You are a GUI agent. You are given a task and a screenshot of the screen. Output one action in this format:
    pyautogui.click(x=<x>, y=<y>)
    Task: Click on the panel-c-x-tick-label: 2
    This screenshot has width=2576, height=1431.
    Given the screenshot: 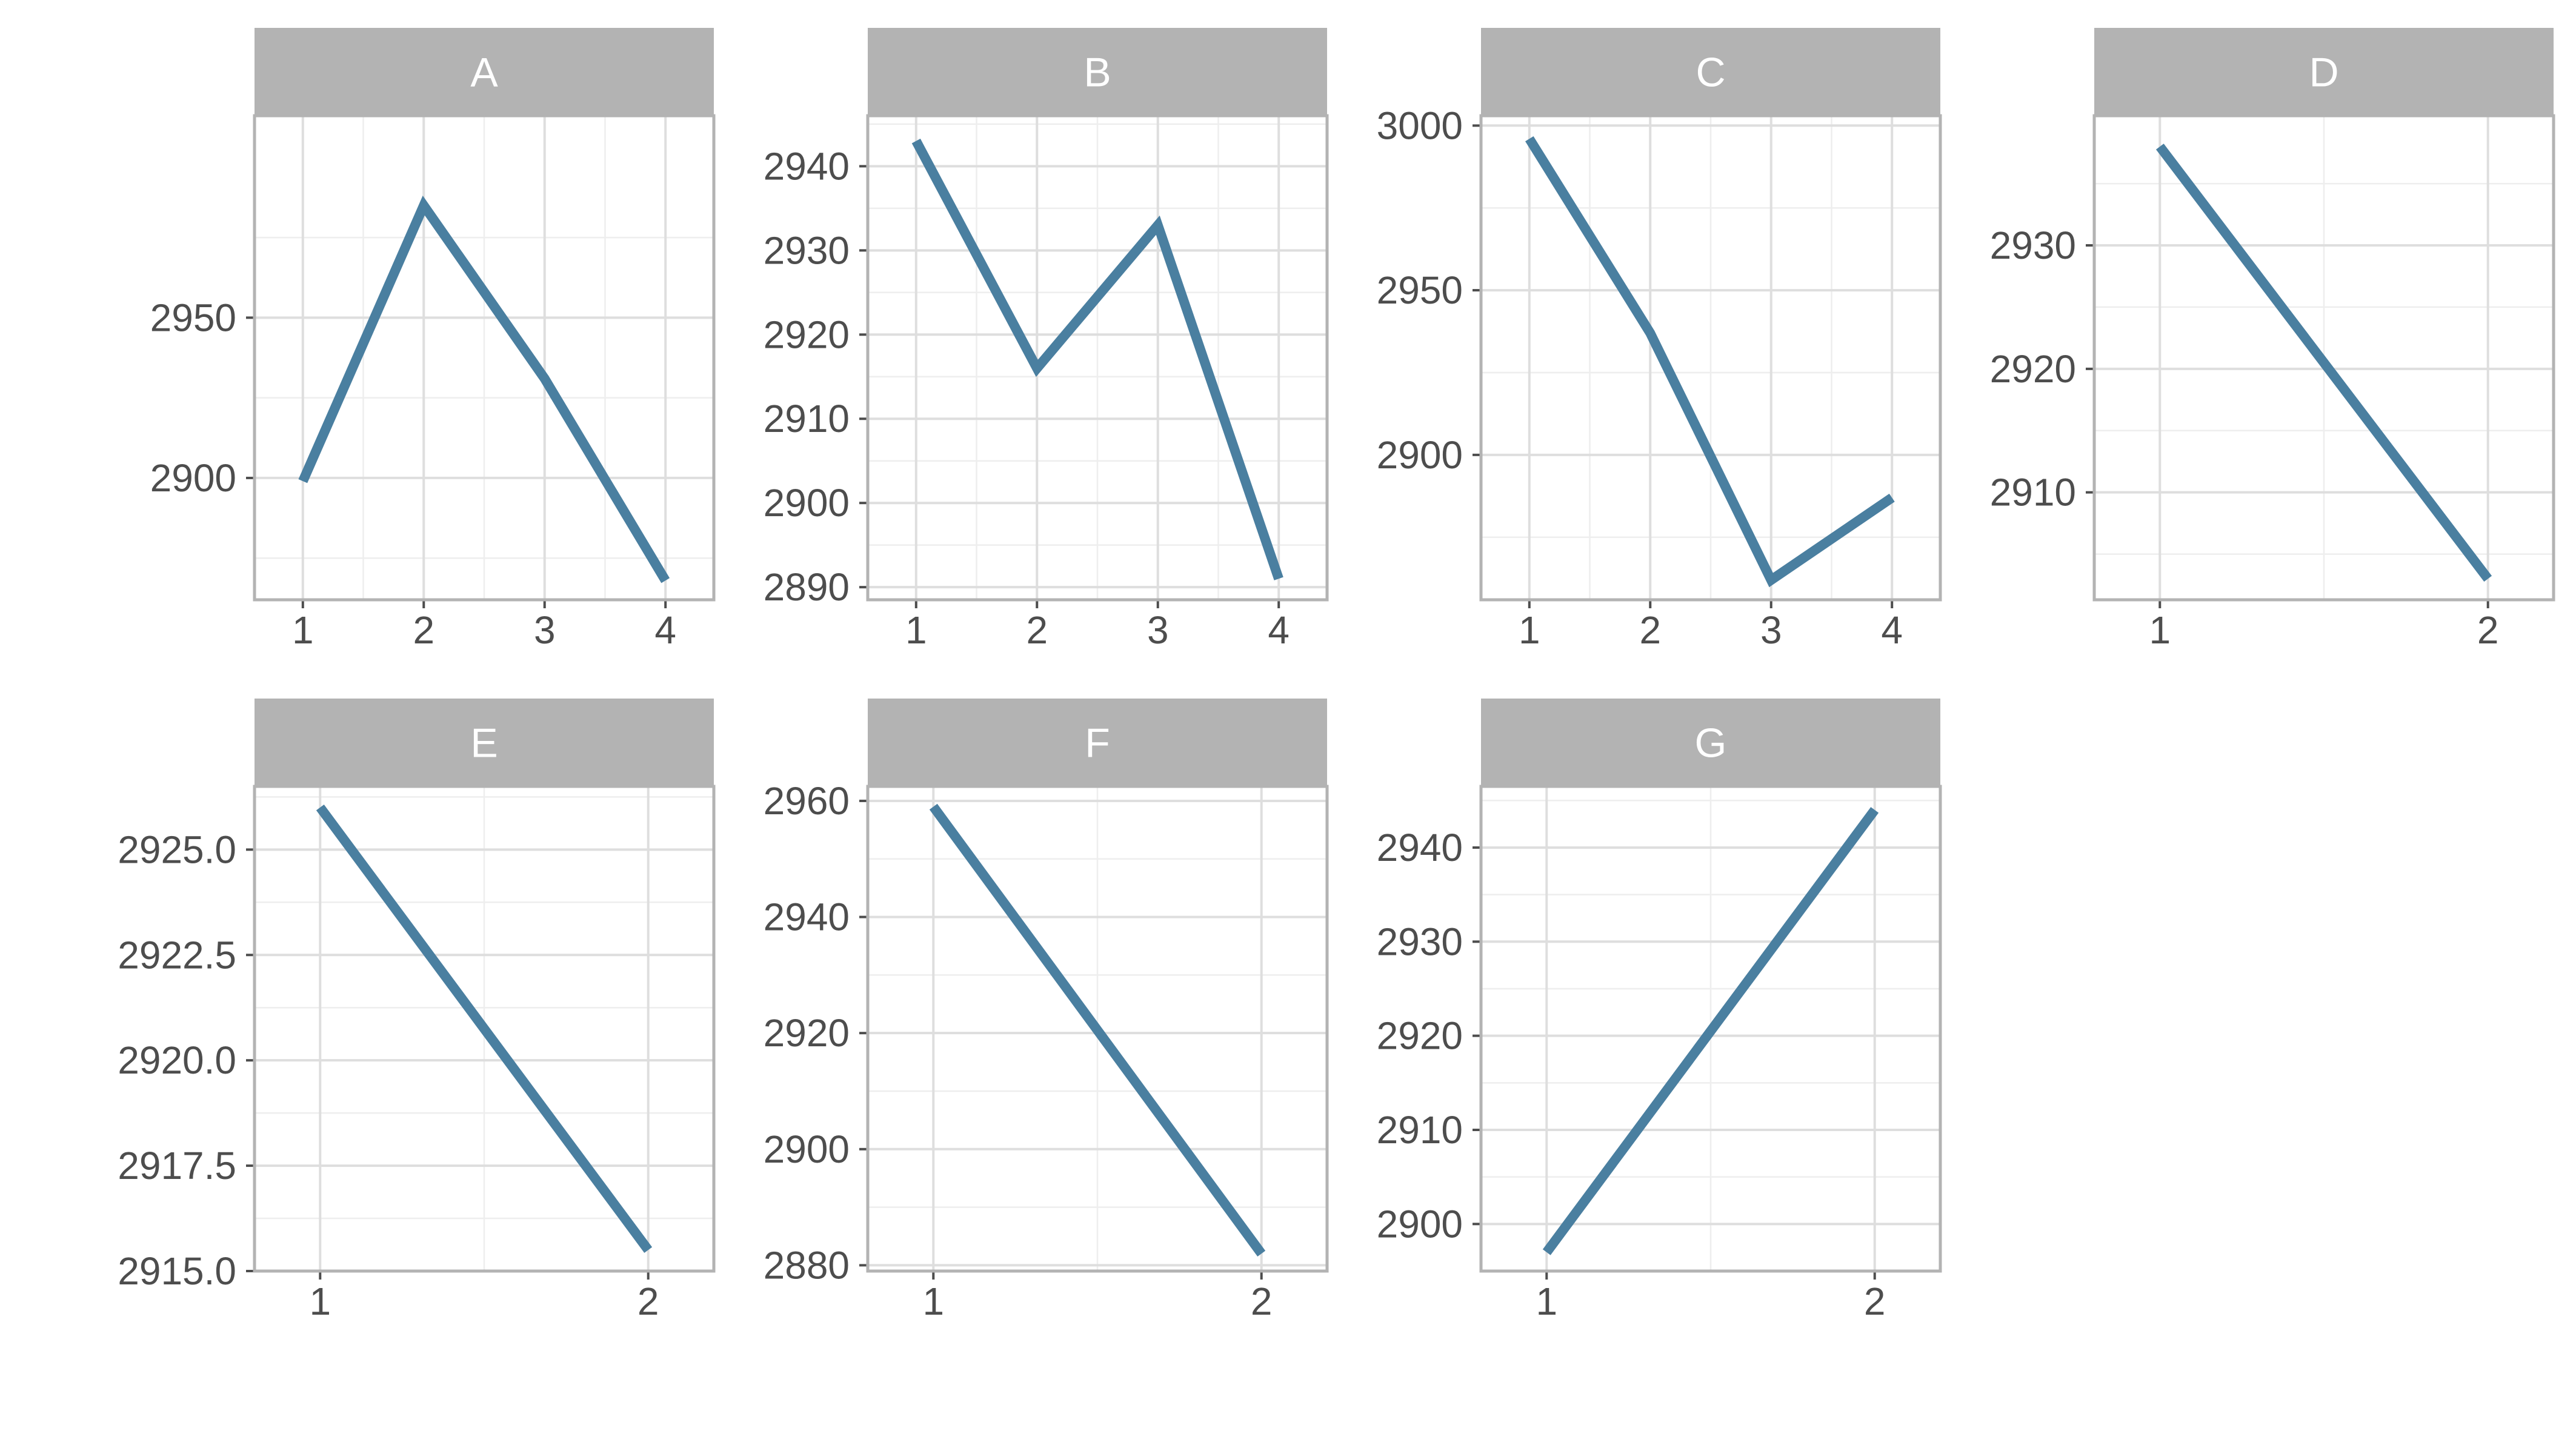 What is the action you would take?
    pyautogui.click(x=1650, y=630)
    